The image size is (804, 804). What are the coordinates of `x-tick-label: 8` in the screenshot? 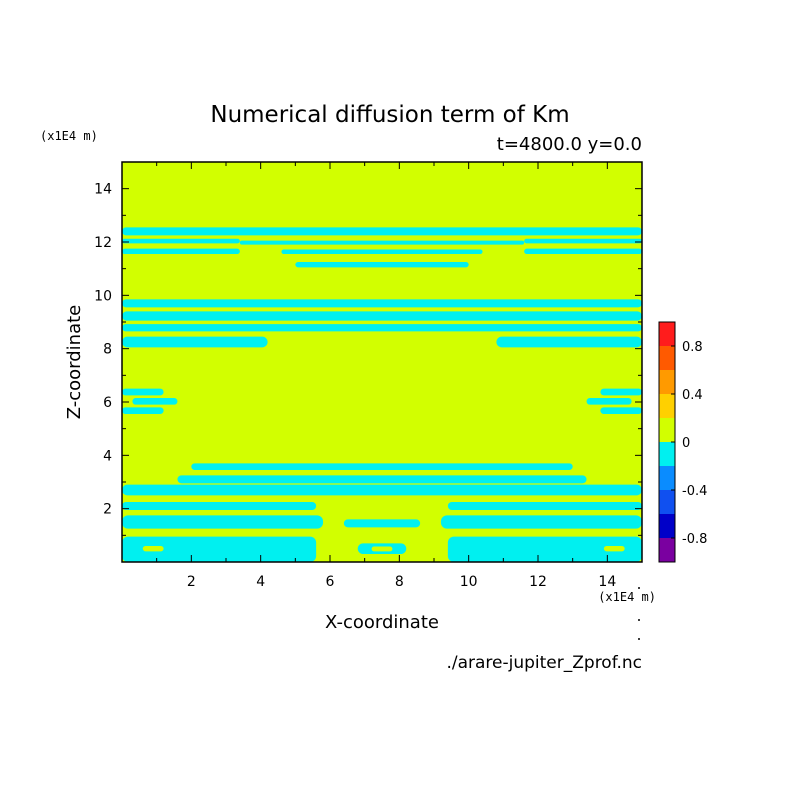 It's located at (399, 582).